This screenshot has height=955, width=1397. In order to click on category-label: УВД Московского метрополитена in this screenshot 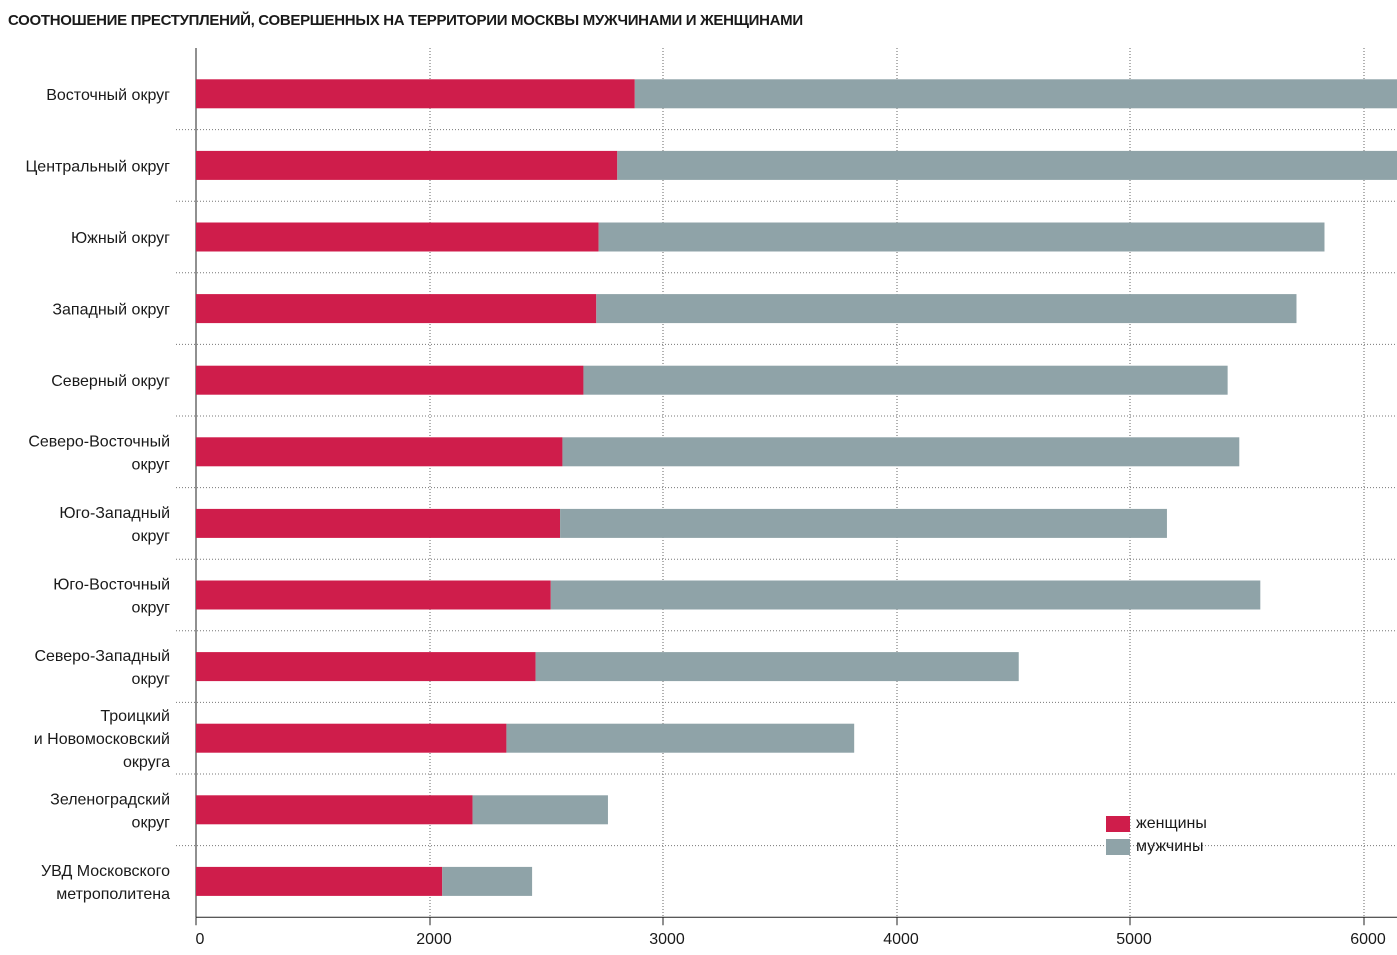, I will do `click(105, 883)`.